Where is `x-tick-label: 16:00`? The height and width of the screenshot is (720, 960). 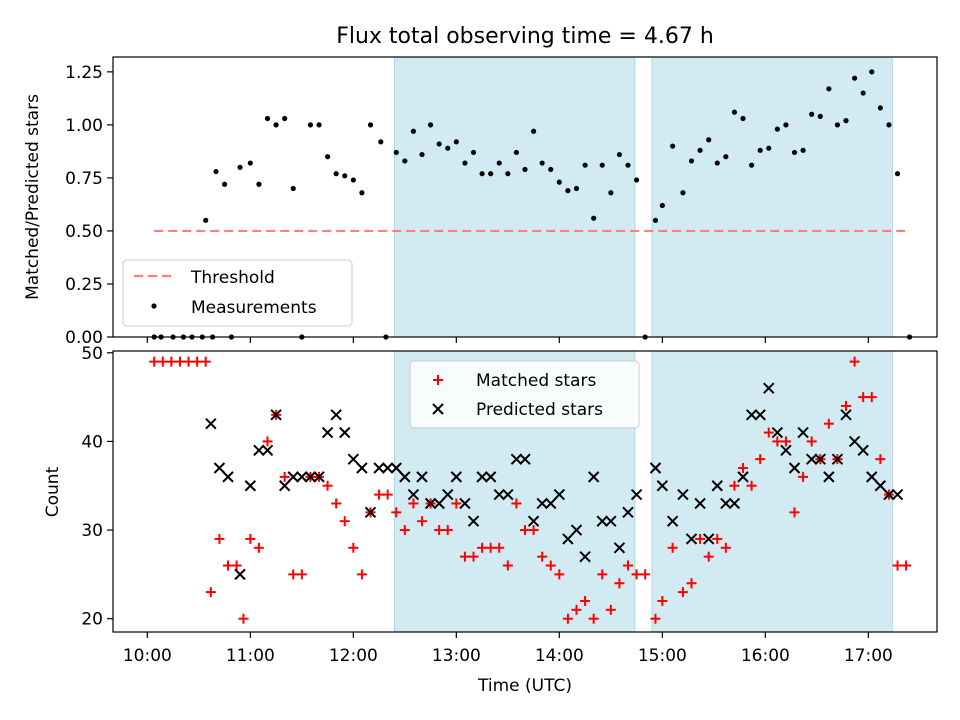
x-tick-label: 16:00 is located at coordinates (765, 656).